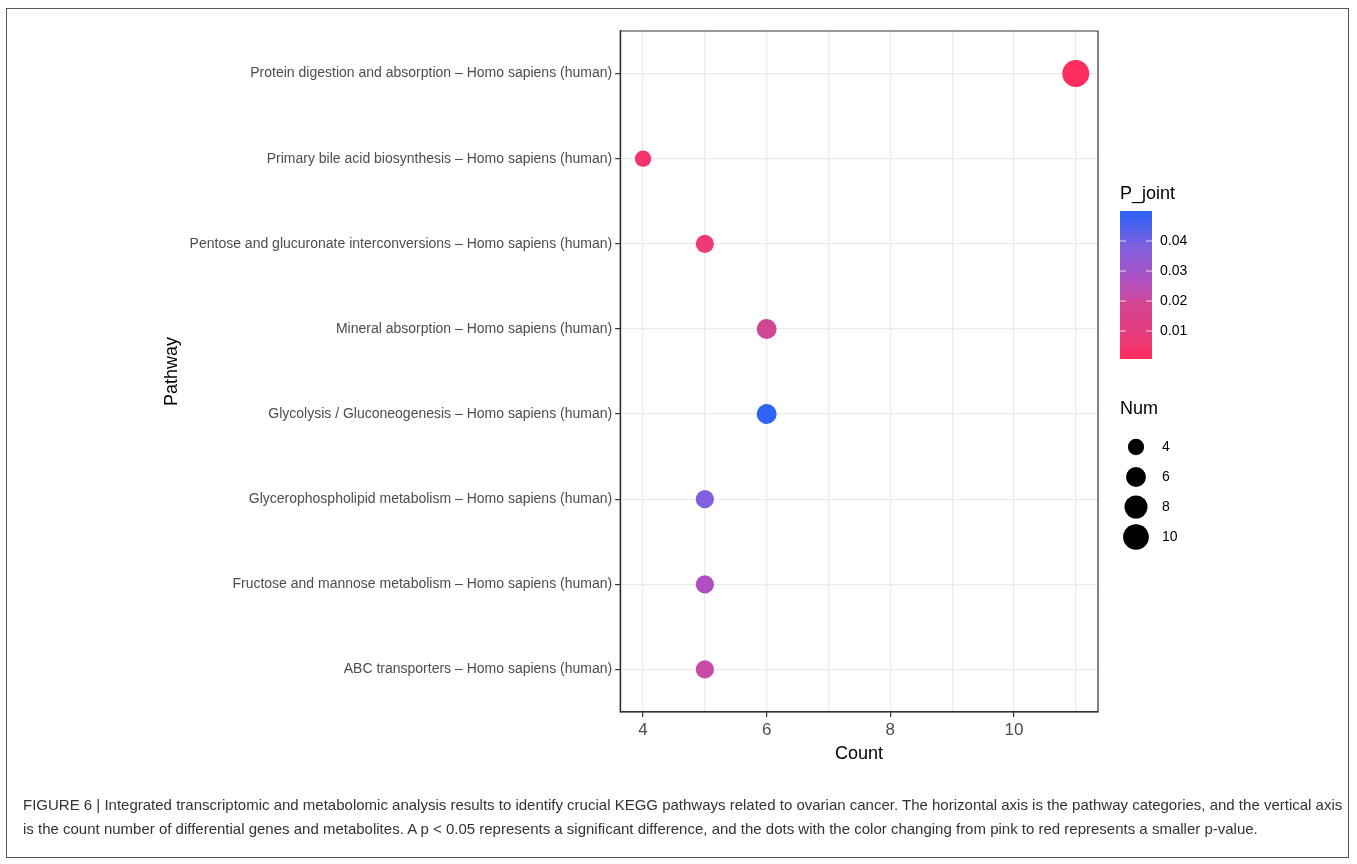 This screenshot has height=864, width=1357. What do you see at coordinates (859, 753) in the screenshot?
I see `x-axis-title: Count` at bounding box center [859, 753].